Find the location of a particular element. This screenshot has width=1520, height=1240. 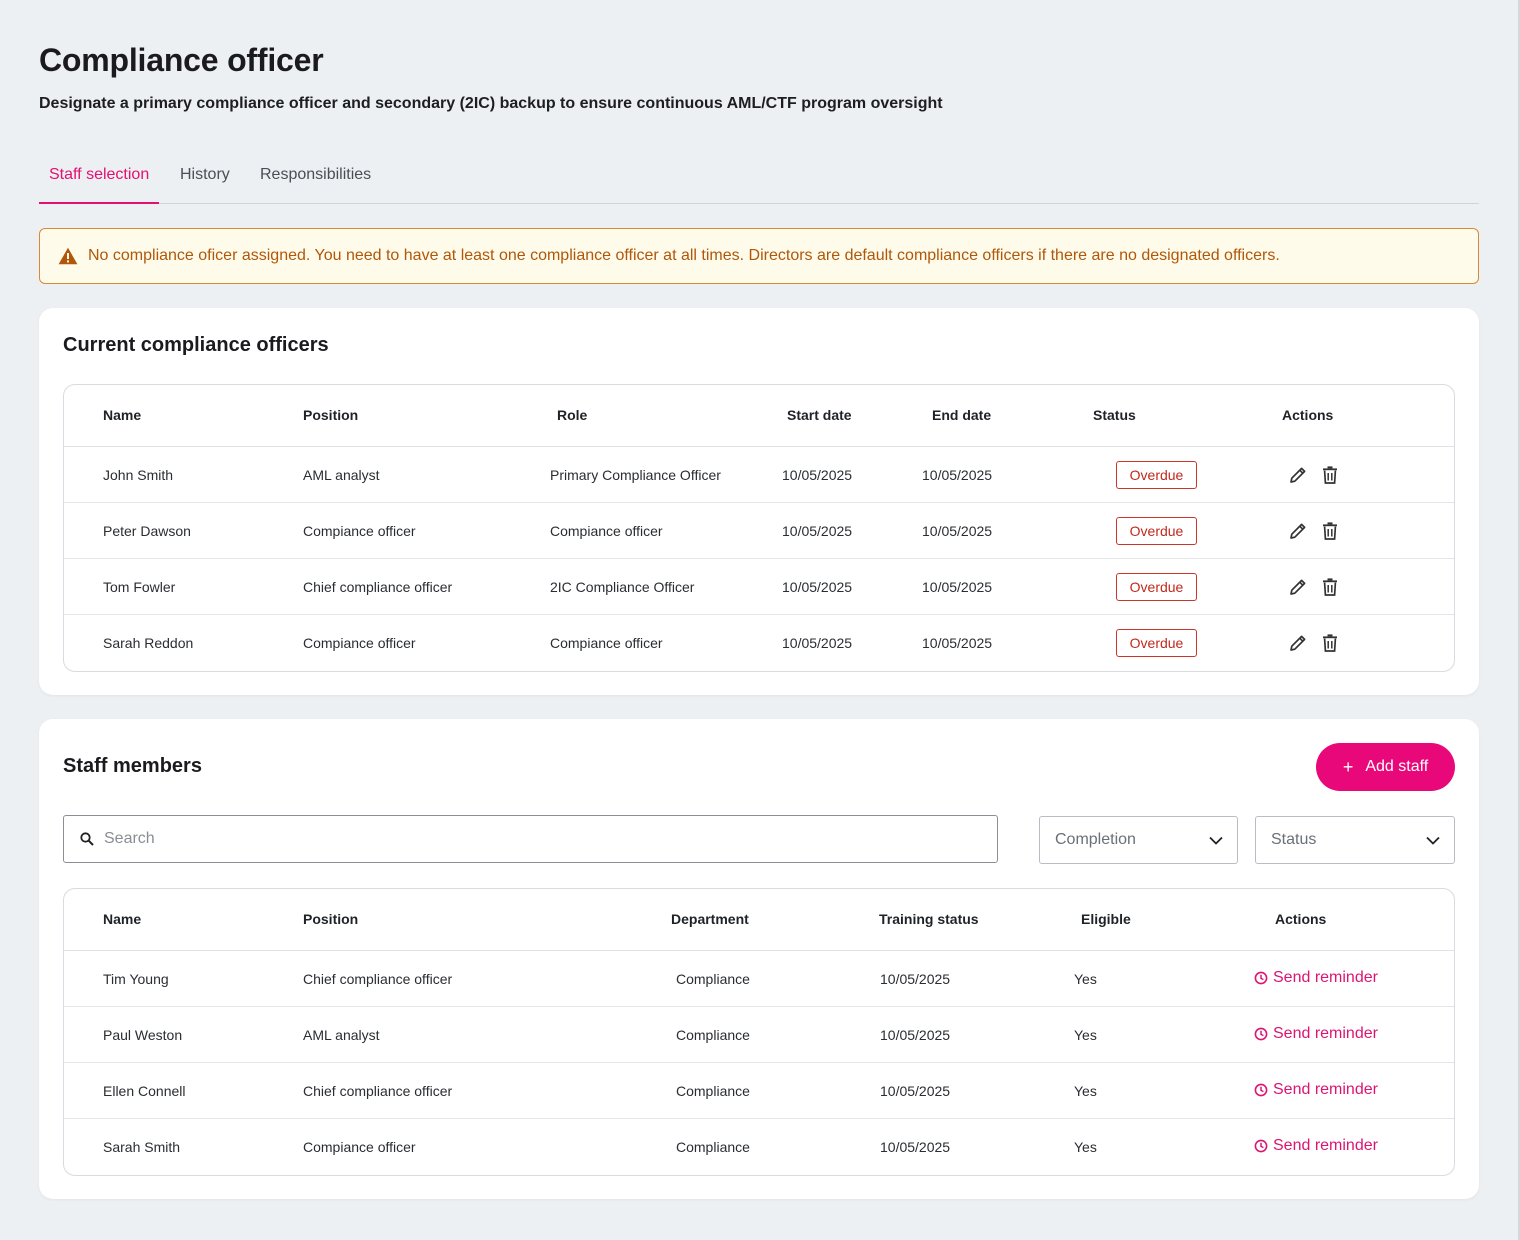

completion-filter: Completion is located at coordinates (1138, 840).